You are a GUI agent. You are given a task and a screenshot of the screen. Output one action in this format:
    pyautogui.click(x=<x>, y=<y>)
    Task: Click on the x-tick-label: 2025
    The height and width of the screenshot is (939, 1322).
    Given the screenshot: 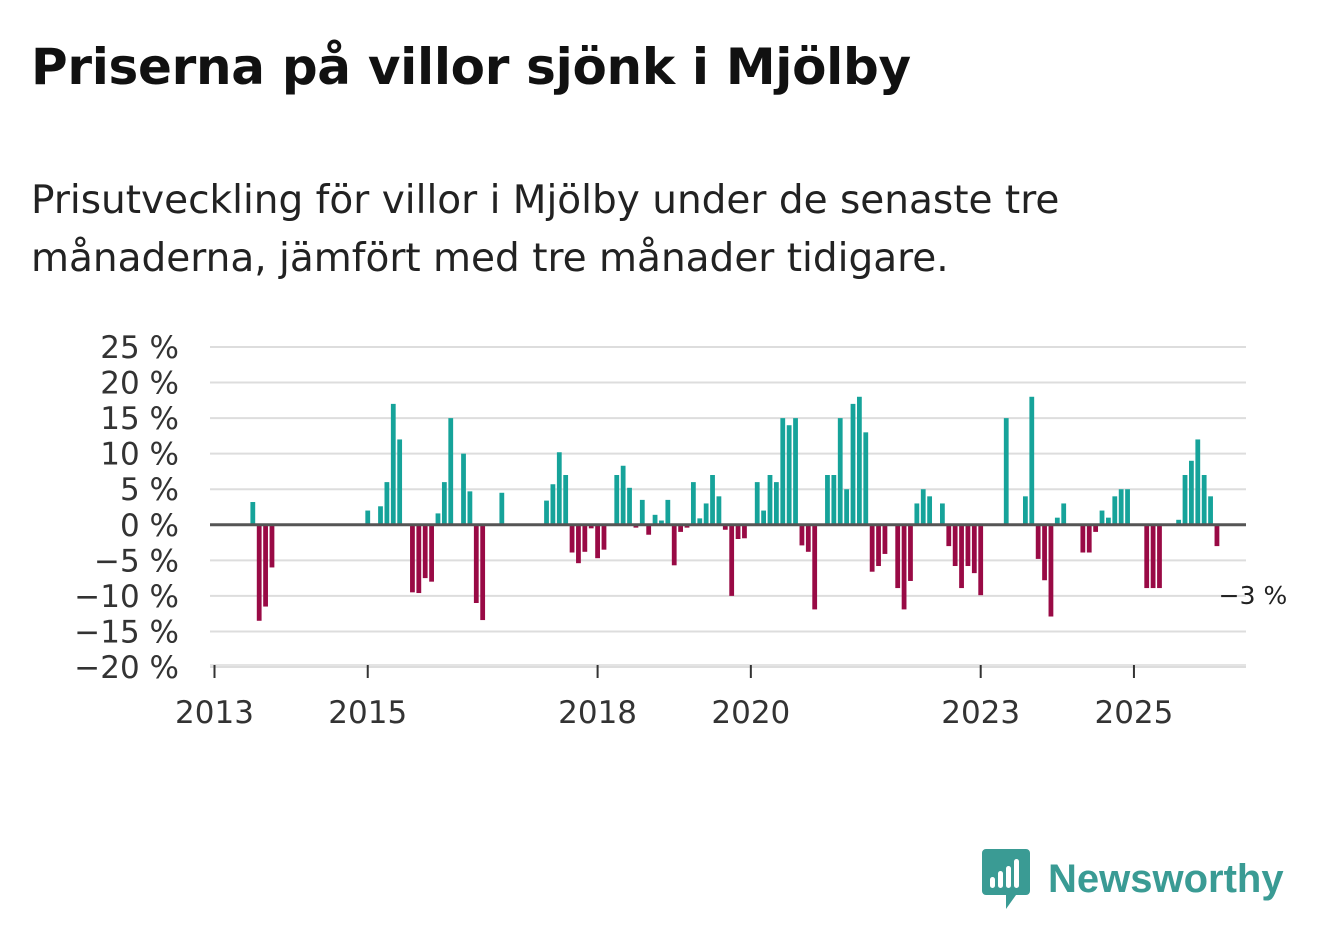 What is the action you would take?
    pyautogui.click(x=1133, y=713)
    